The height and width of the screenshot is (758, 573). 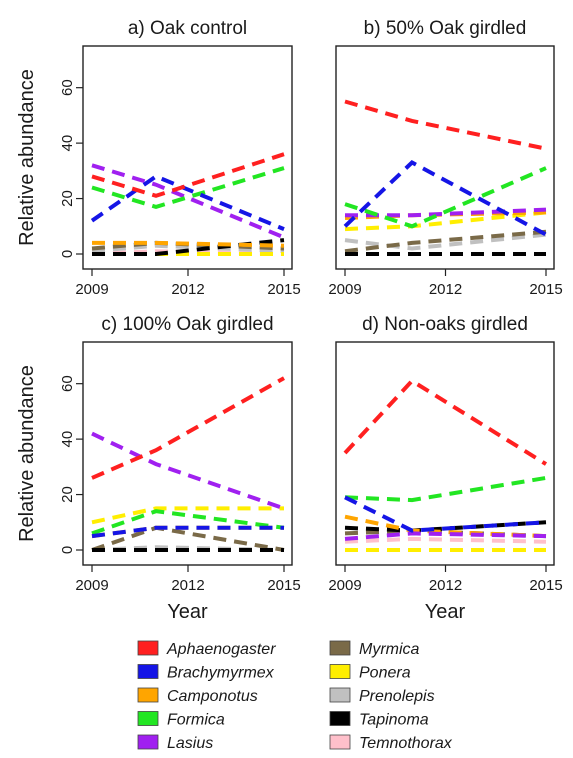 I want to click on plot-frame, so click(x=187, y=157).